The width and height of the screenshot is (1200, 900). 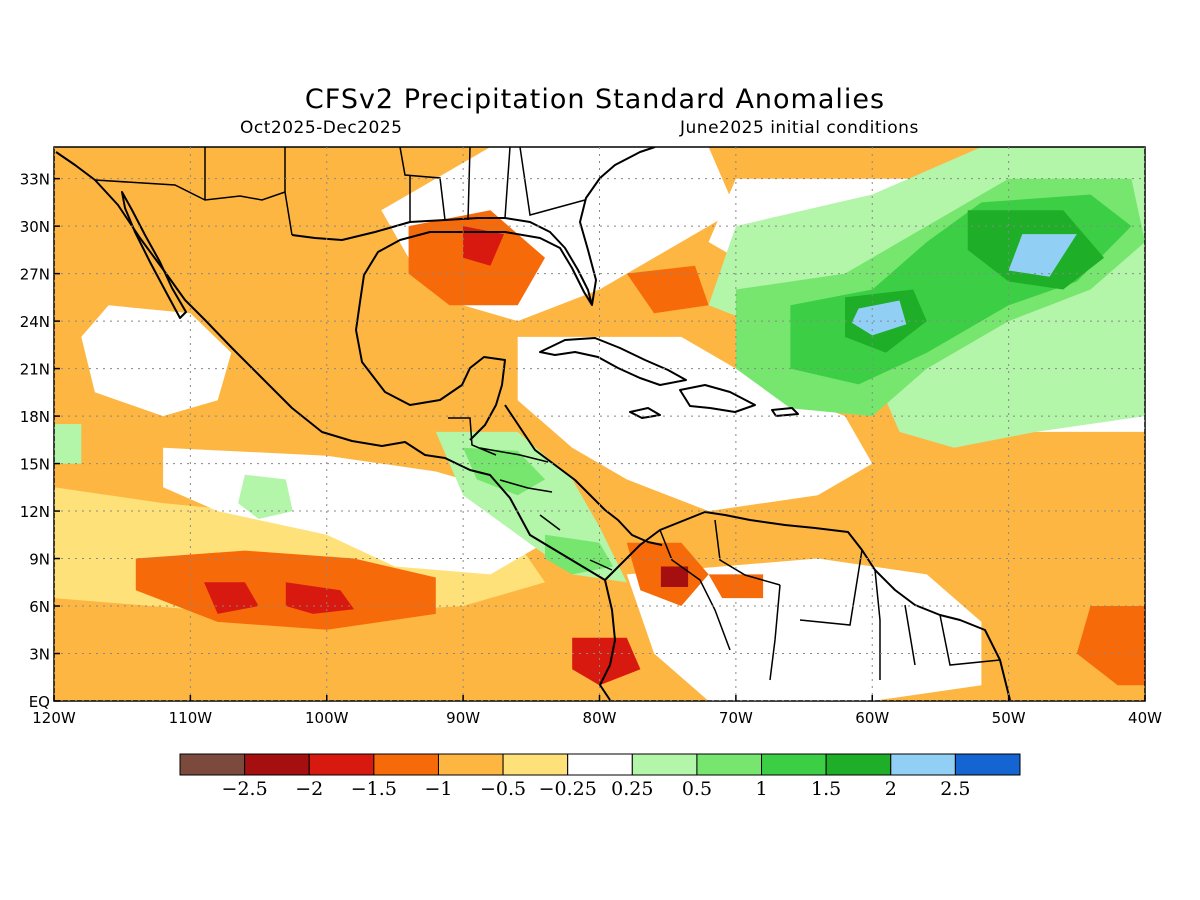 I want to click on colorbar-label: 2.5, so click(x=955, y=789).